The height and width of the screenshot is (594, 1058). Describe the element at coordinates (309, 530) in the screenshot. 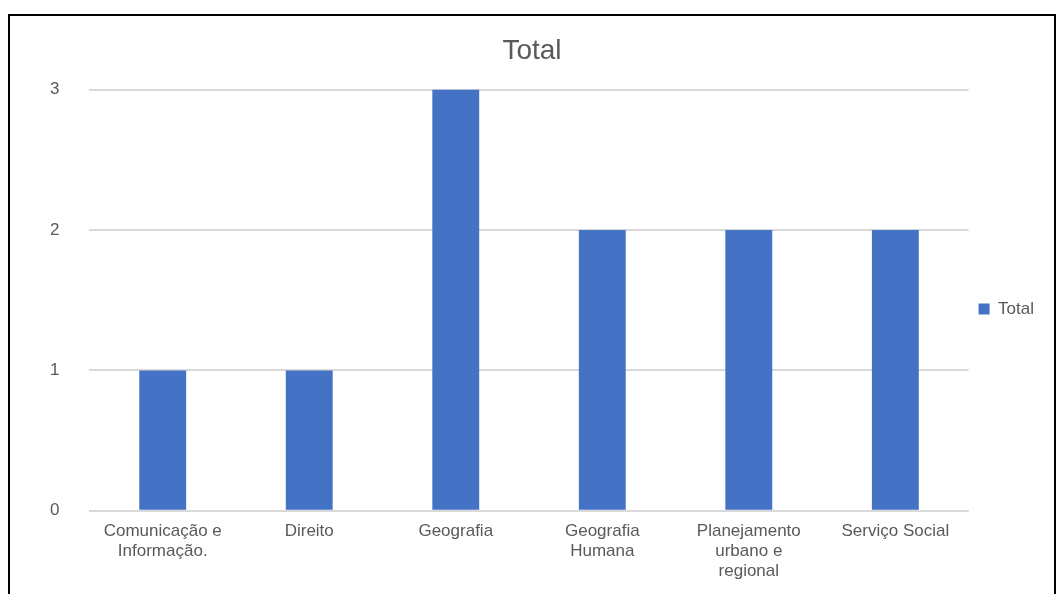

I see `x-tick-label: Direito` at that location.